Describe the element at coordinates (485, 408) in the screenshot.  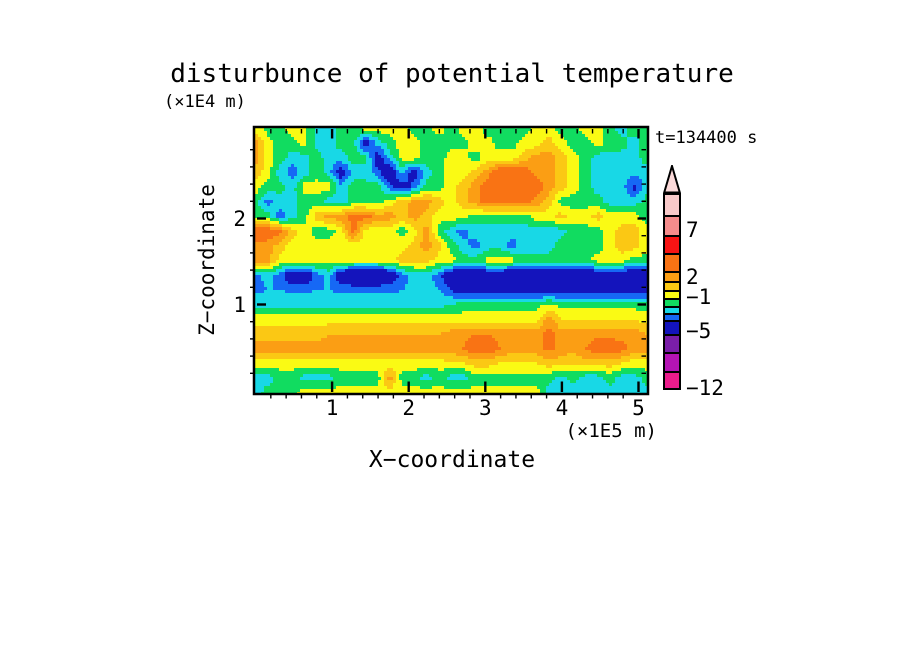
I see `x-tick-label: 3` at that location.